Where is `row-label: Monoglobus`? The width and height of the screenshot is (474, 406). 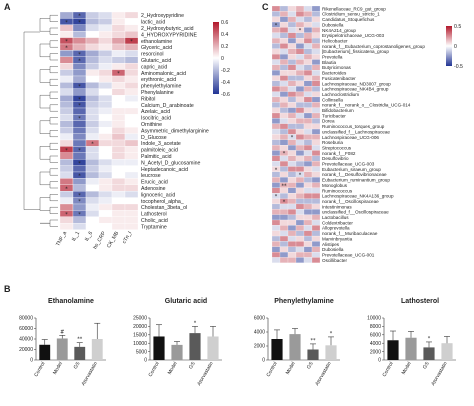 row-label: Monoglobus is located at coordinates (335, 185).